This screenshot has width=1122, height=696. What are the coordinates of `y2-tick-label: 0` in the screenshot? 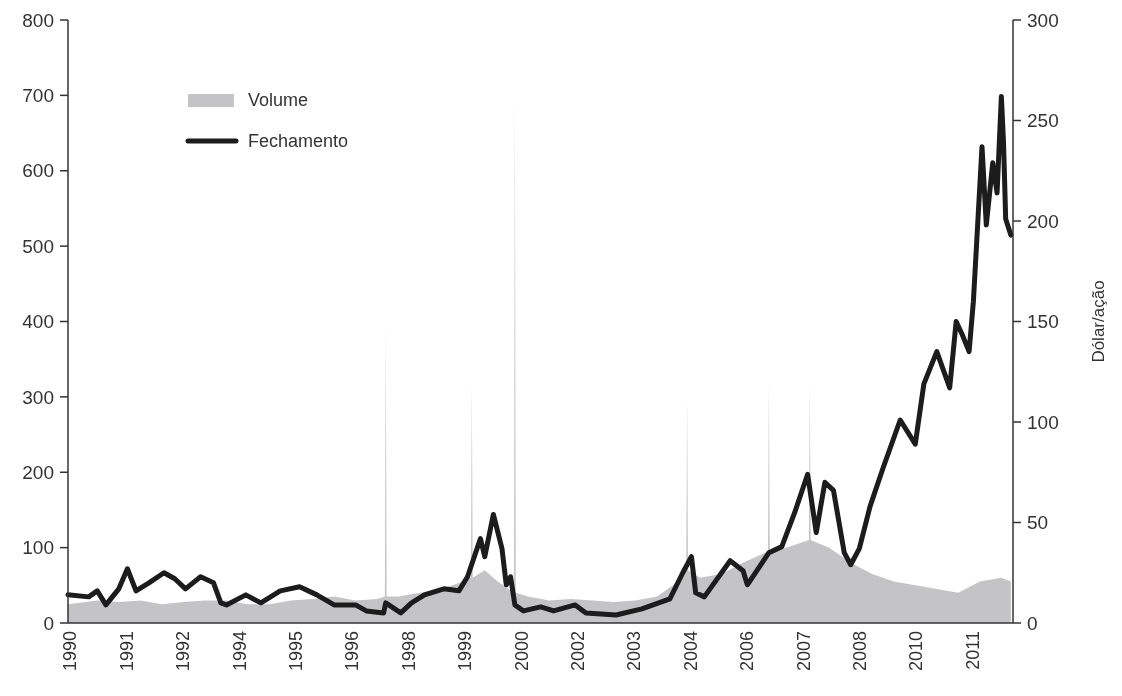 It's located at (1032, 623).